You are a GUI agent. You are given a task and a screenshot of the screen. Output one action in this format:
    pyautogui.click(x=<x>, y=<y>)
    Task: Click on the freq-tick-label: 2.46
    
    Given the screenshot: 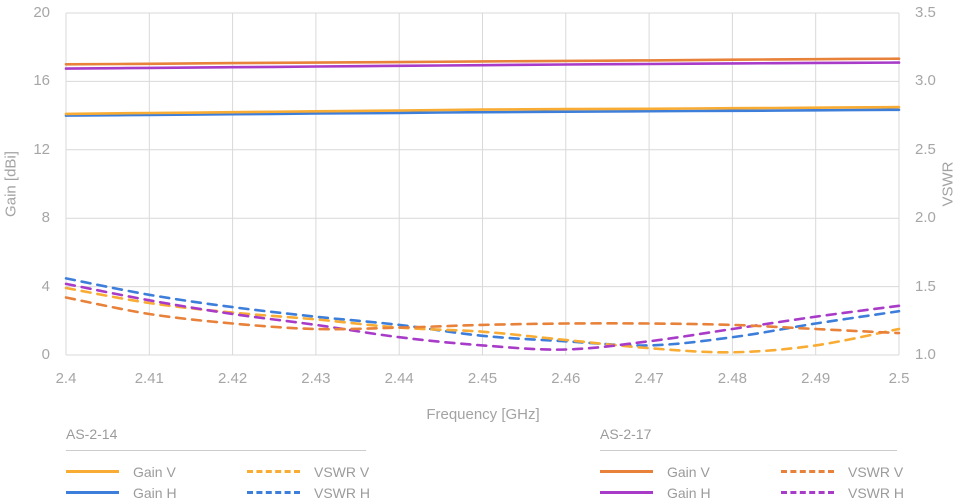 What is the action you would take?
    pyautogui.click(x=566, y=378)
    